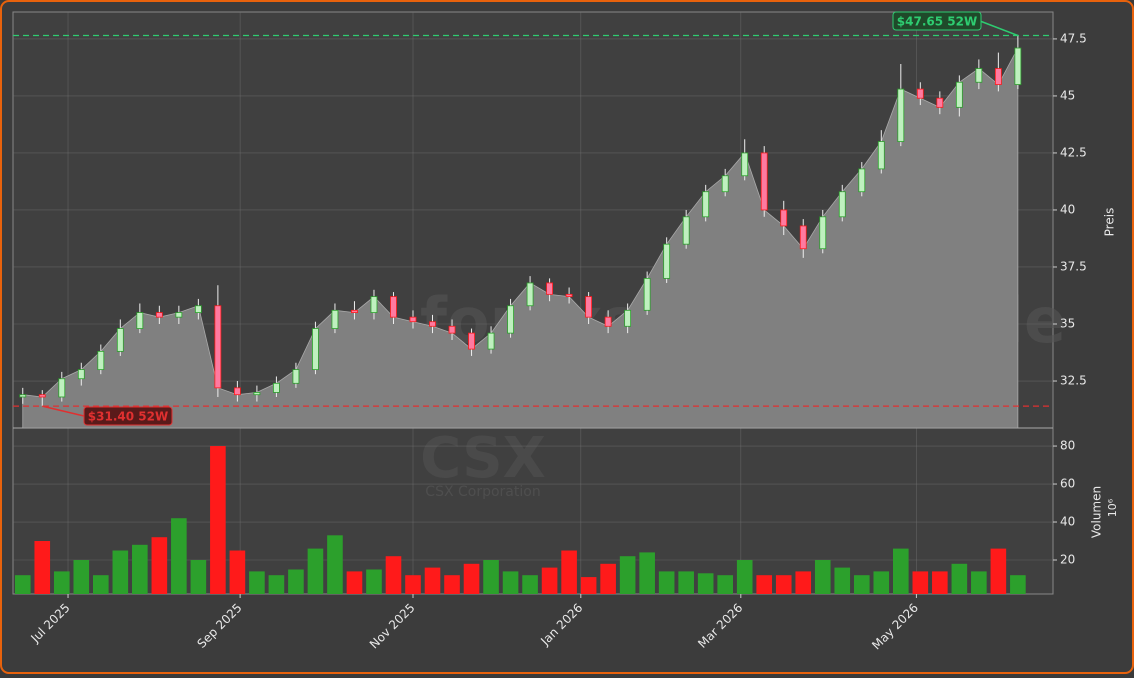  I want to click on company-watermark: CSX Corporation, so click(482, 492).